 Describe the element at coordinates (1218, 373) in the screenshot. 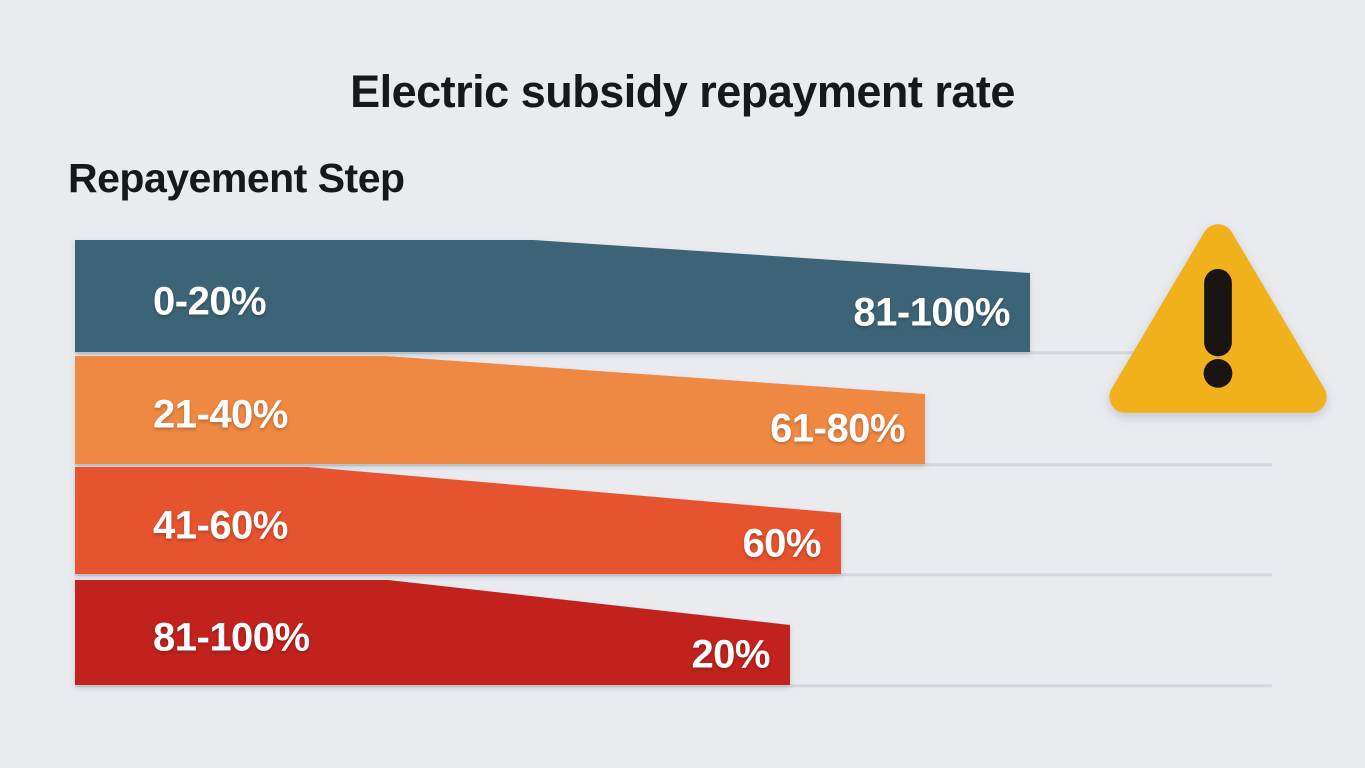

I see `exclamation-dot` at that location.